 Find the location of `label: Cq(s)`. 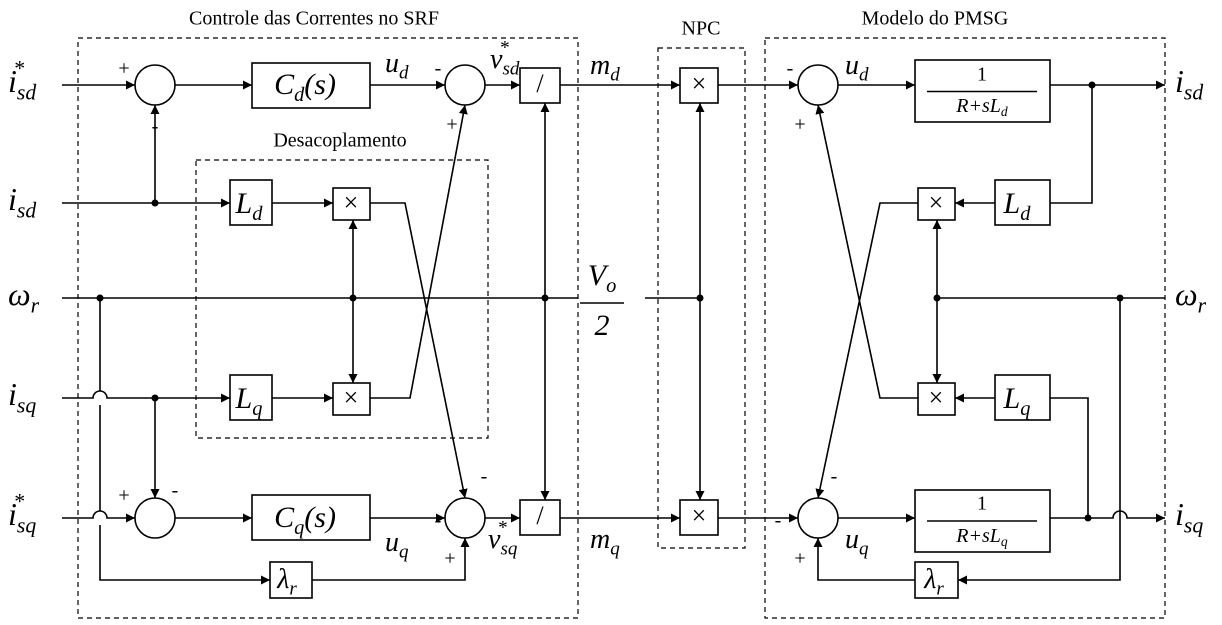

label: Cq(s) is located at coordinates (305, 520).